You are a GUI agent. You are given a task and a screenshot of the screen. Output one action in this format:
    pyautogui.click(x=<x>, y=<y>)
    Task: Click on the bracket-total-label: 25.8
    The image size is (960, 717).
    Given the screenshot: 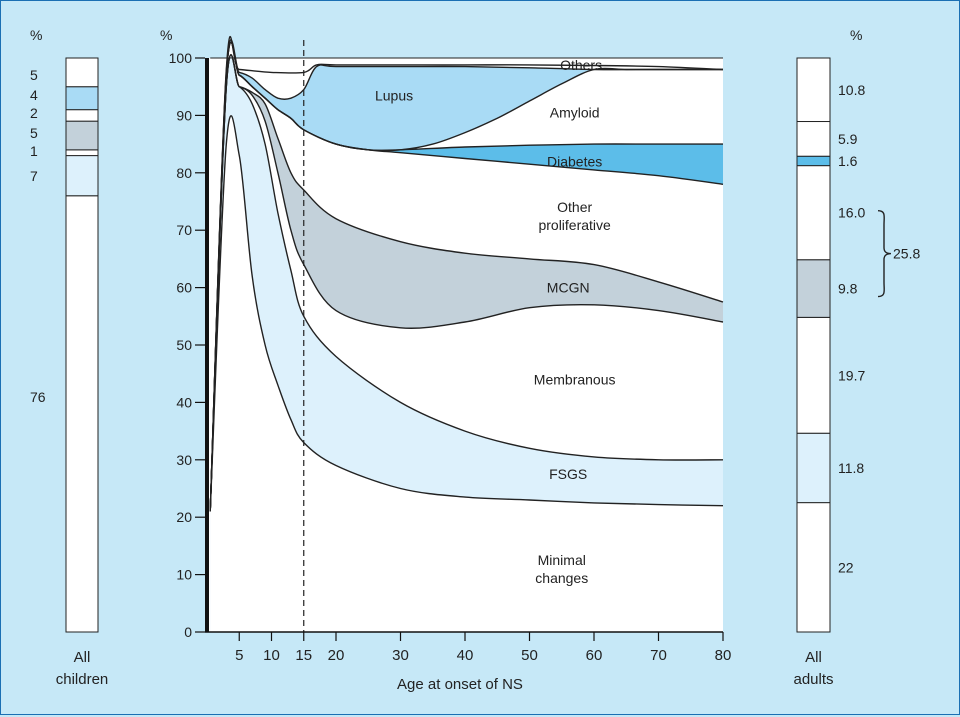 What is the action you would take?
    pyautogui.click(x=906, y=254)
    